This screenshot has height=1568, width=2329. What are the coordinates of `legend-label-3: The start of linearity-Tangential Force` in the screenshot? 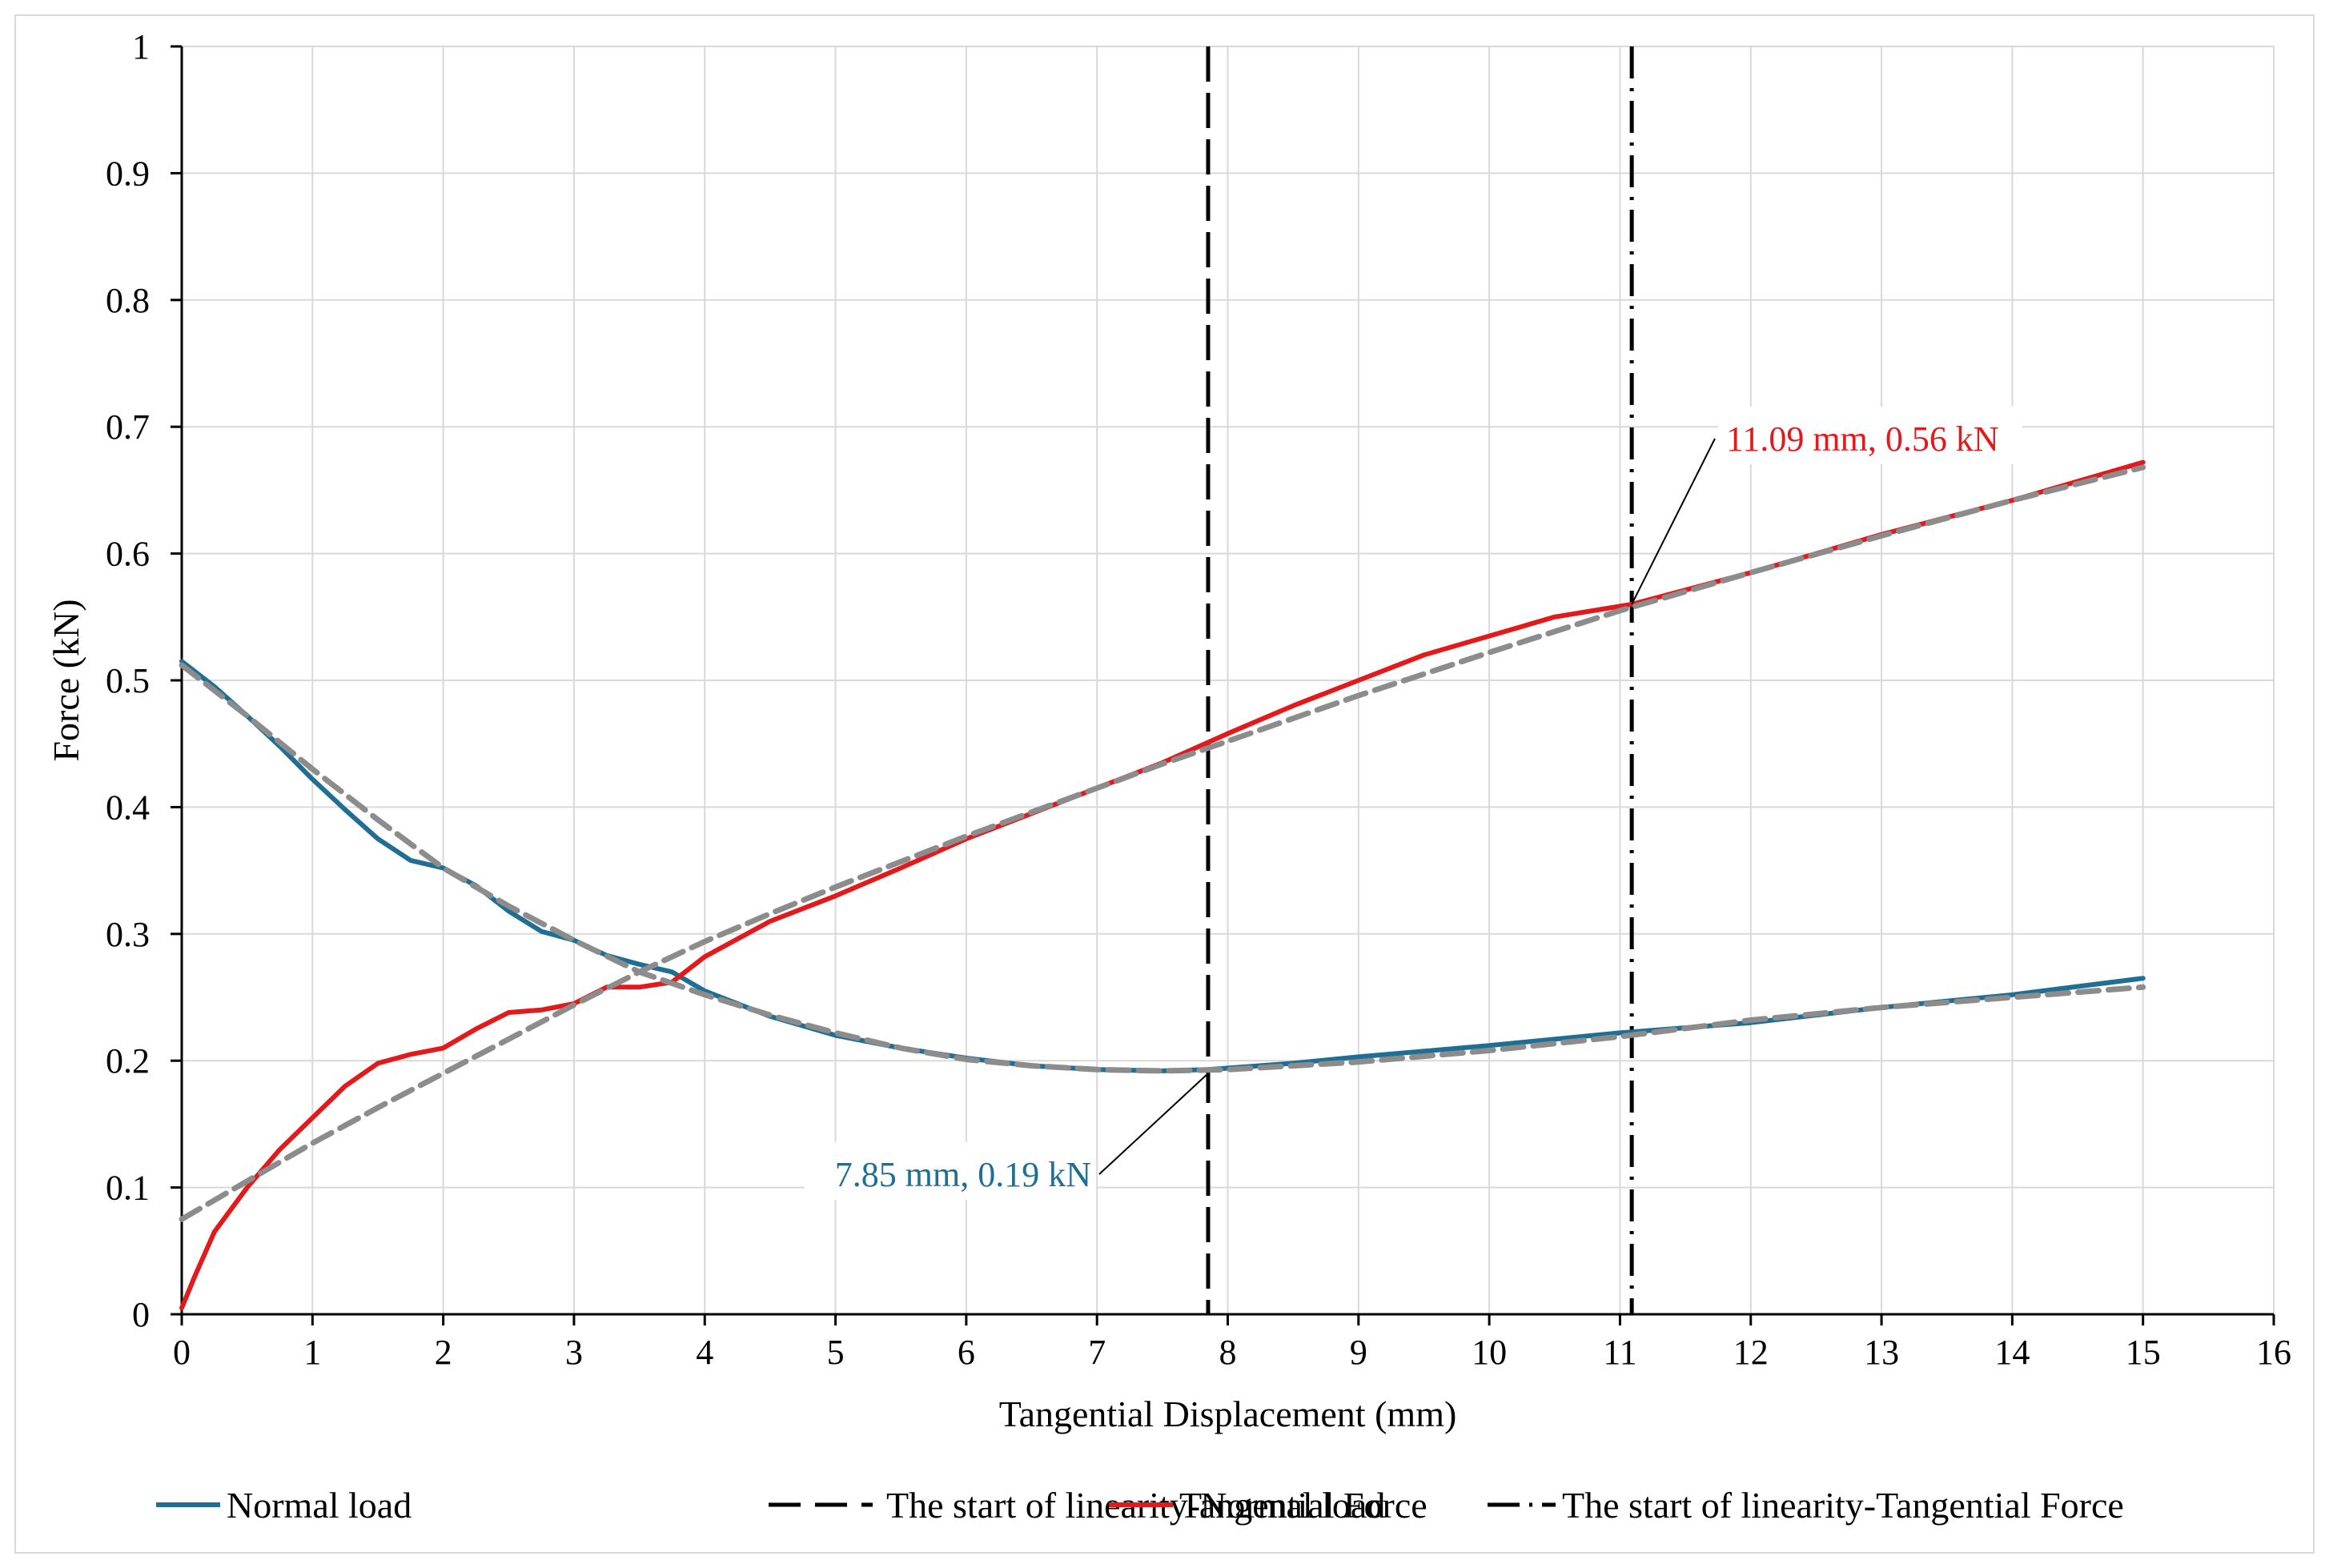 It's located at (1843, 1505).